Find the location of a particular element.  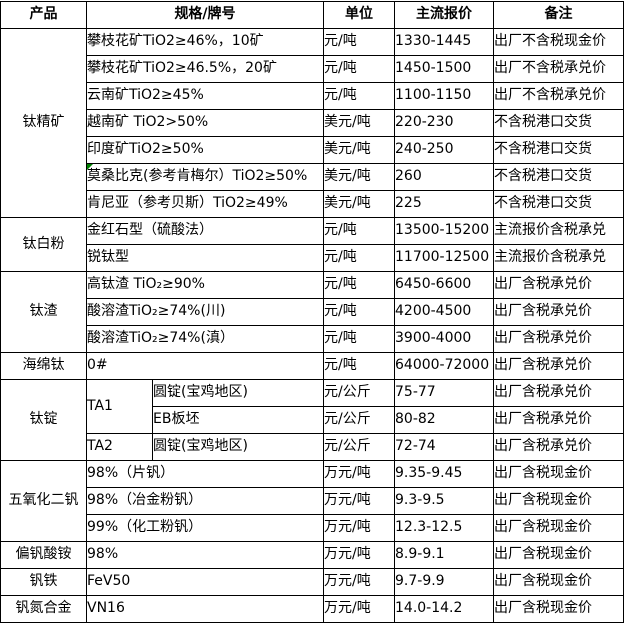

cell-price: 260 is located at coordinates (444, 177).